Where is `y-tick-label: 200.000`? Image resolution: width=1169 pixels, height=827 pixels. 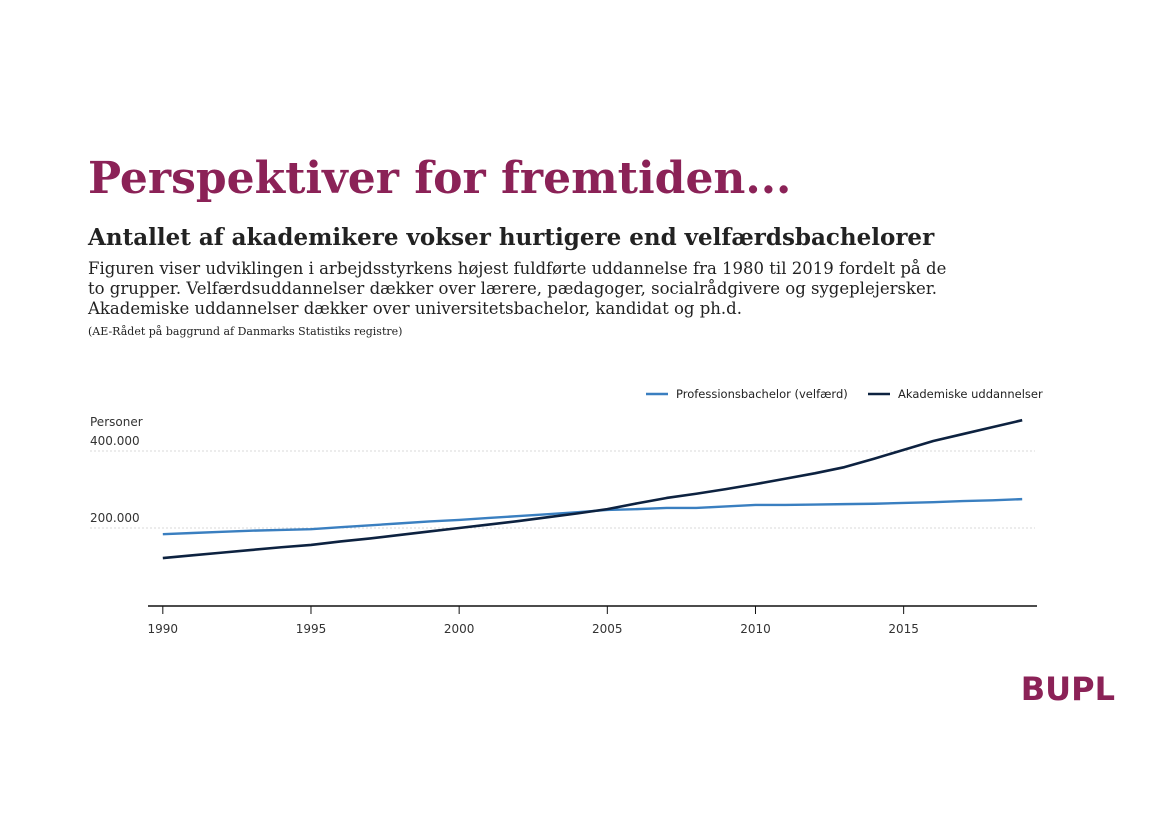
y-tick-label: 200.000 is located at coordinates (115, 518).